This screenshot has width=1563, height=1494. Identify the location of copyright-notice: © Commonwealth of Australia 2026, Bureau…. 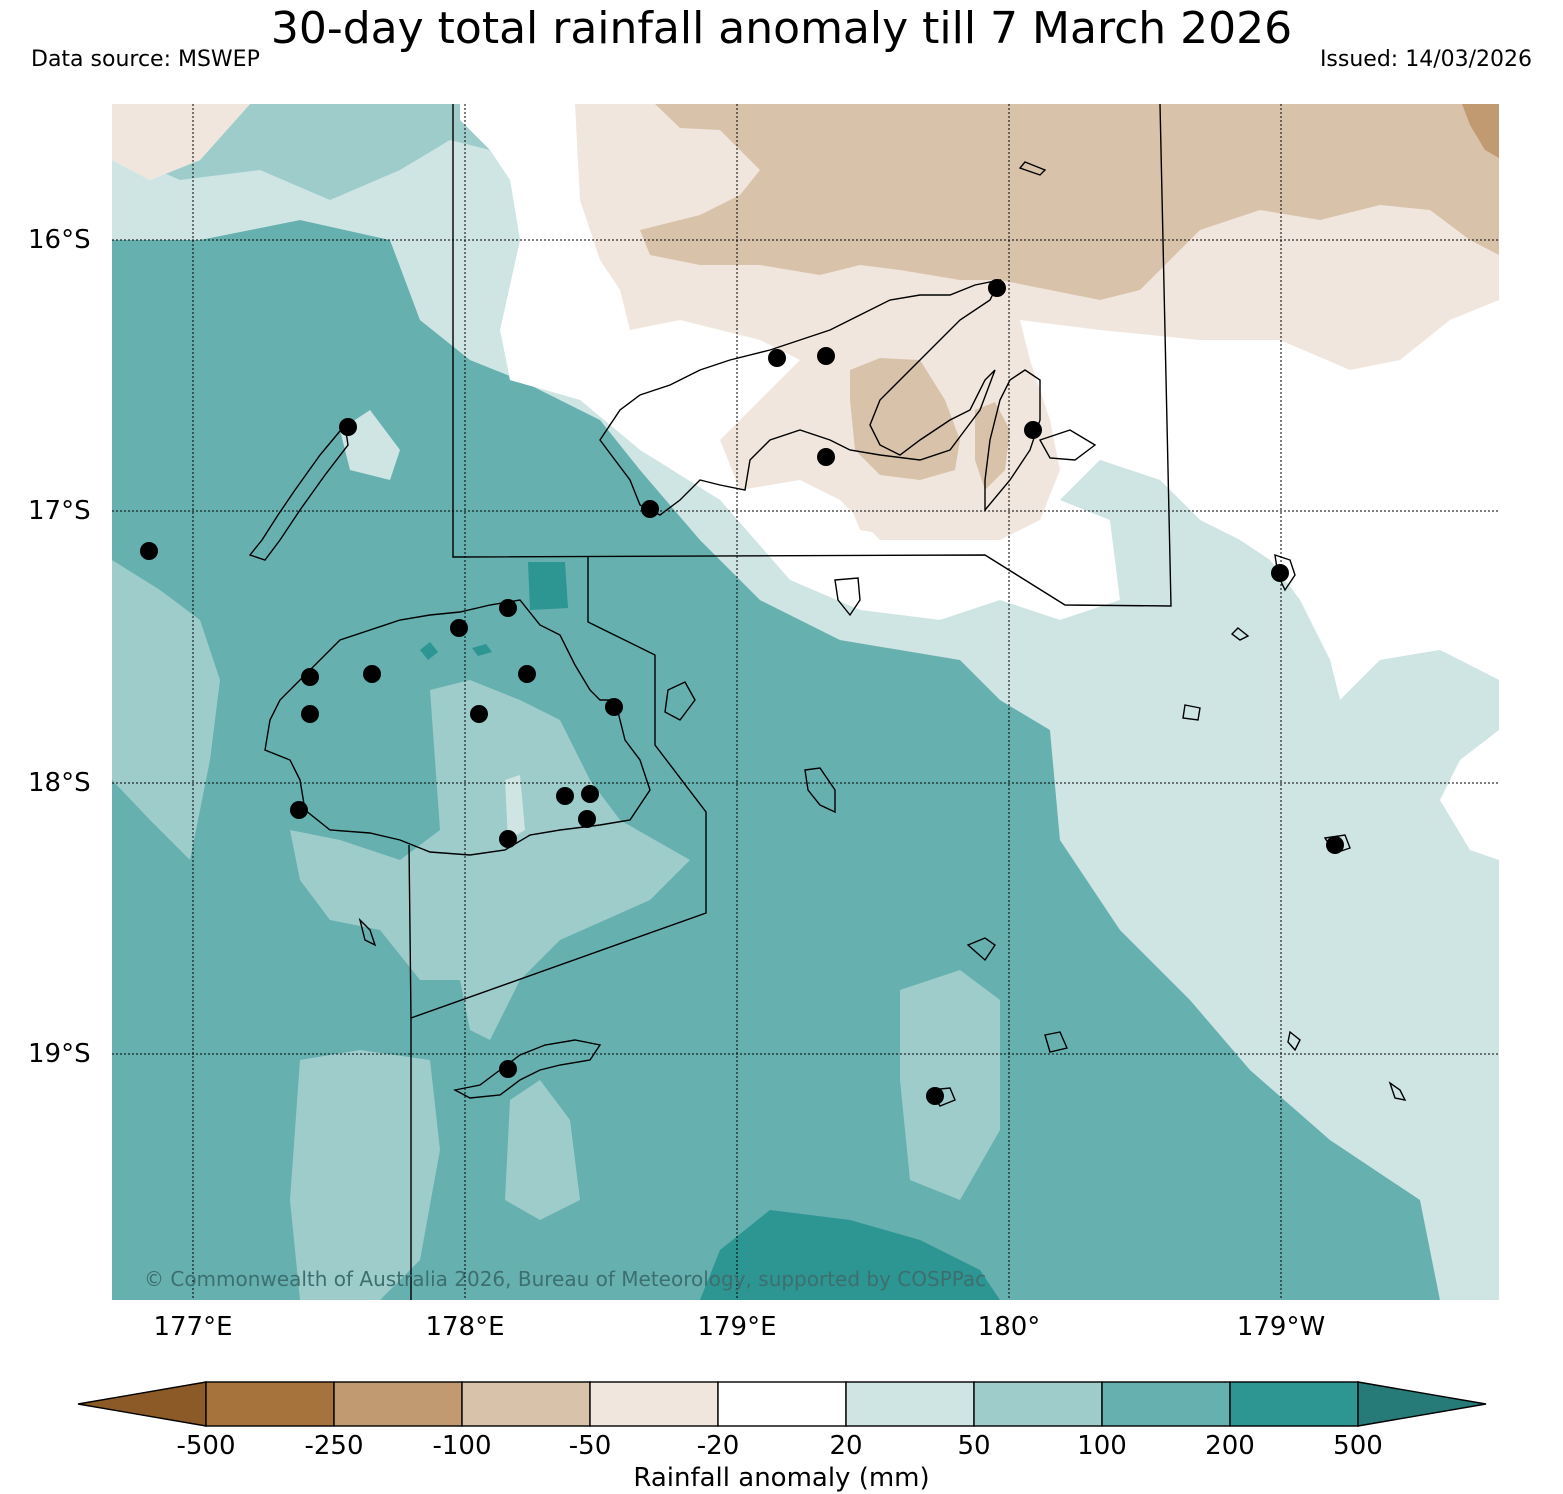
(565, 1279).